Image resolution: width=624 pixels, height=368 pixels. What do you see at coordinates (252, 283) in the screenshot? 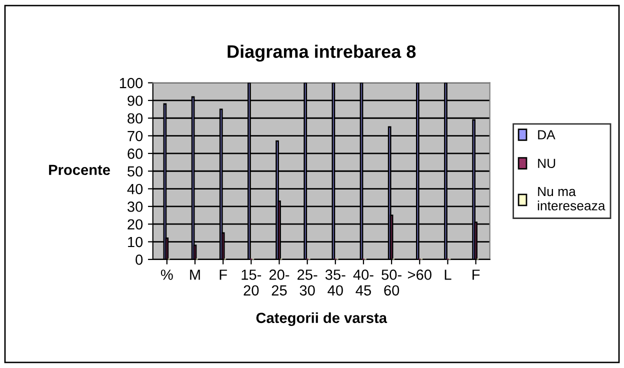
I see `x-tick-label: 15- 20` at bounding box center [252, 283].